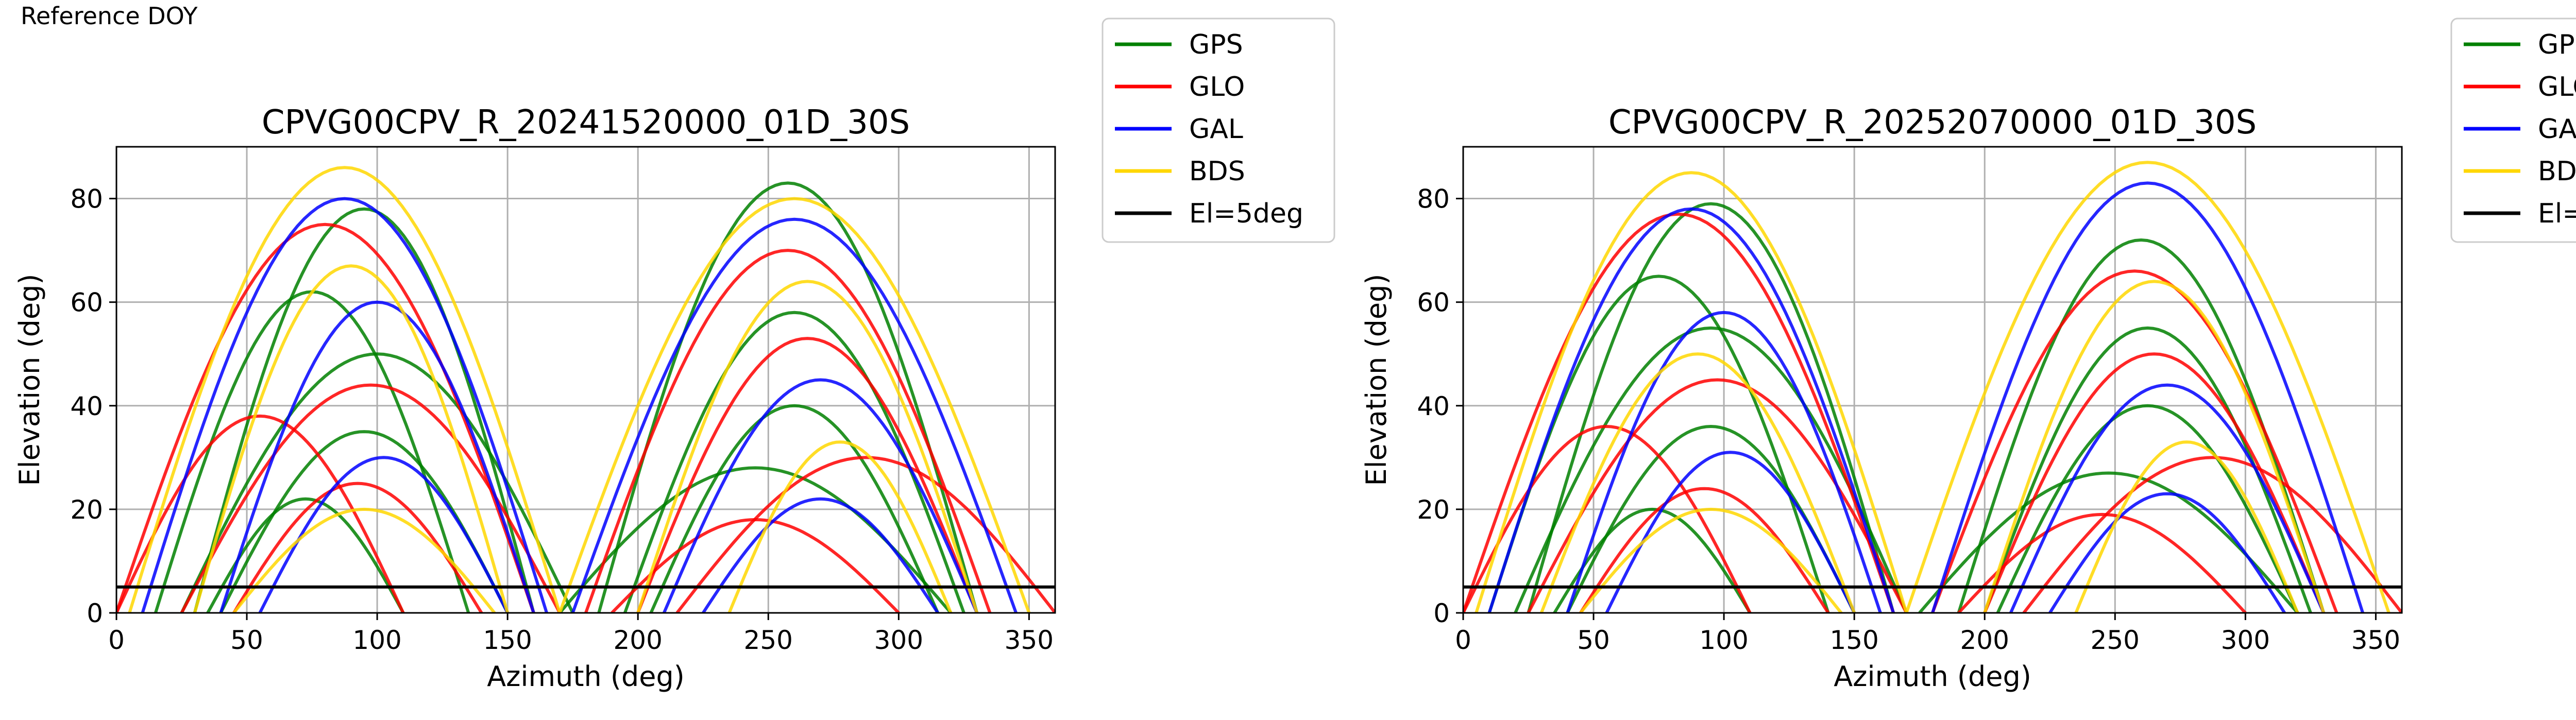 The width and height of the screenshot is (2576, 720). I want to click on legend-box, so click(1218, 130).